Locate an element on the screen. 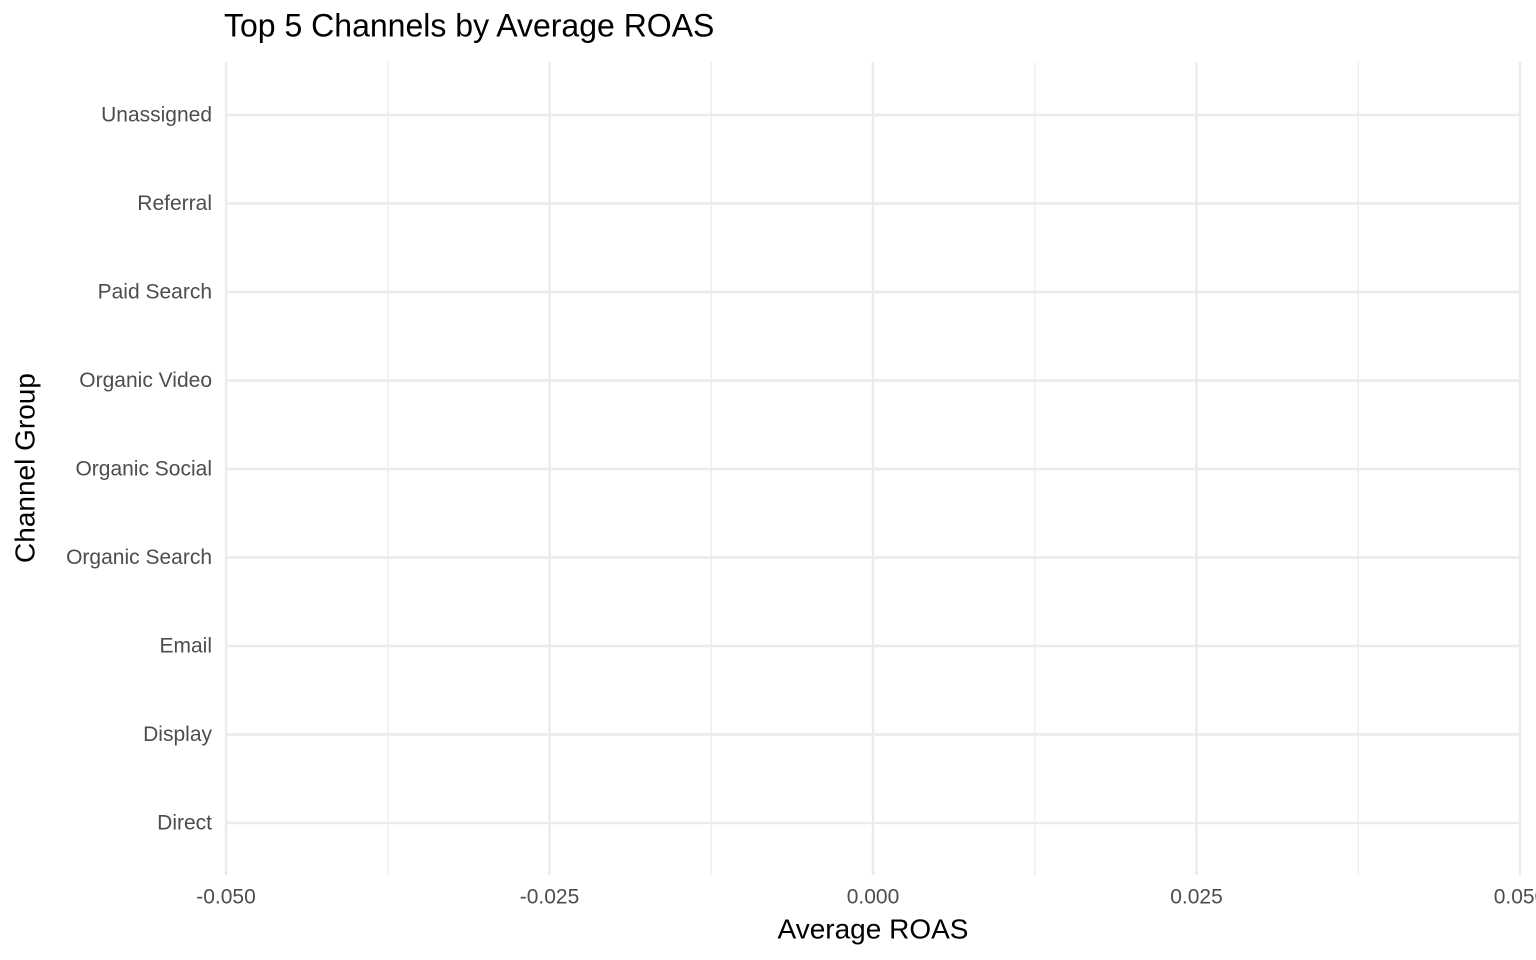 The width and height of the screenshot is (1536, 960). x-tick-label: 0.025 is located at coordinates (1196, 897).